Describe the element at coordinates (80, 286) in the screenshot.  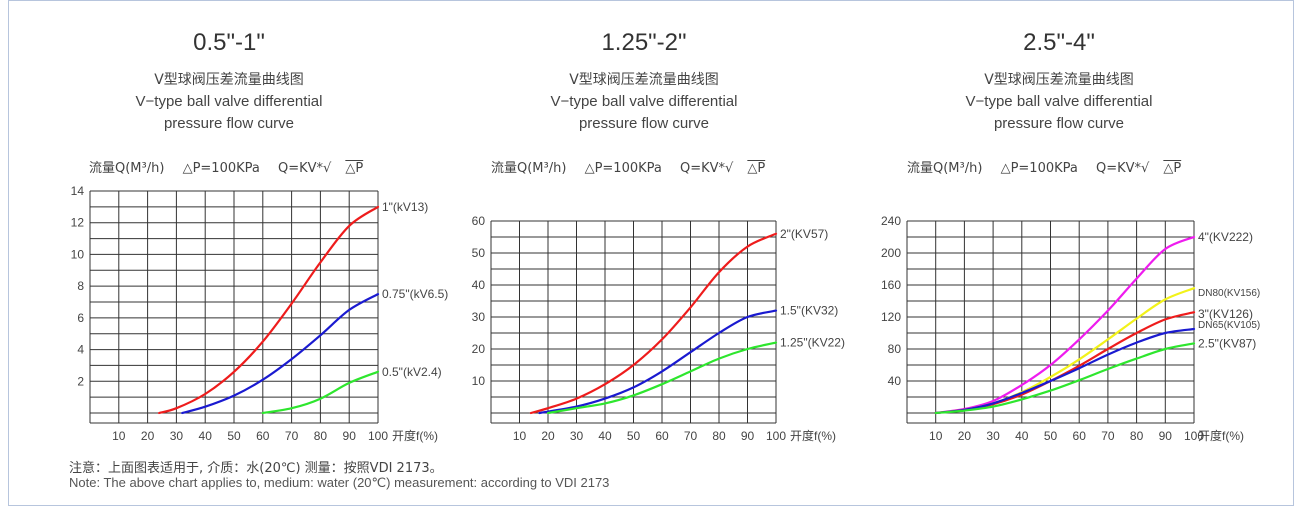
I see `y-tick-label: 8` at that location.